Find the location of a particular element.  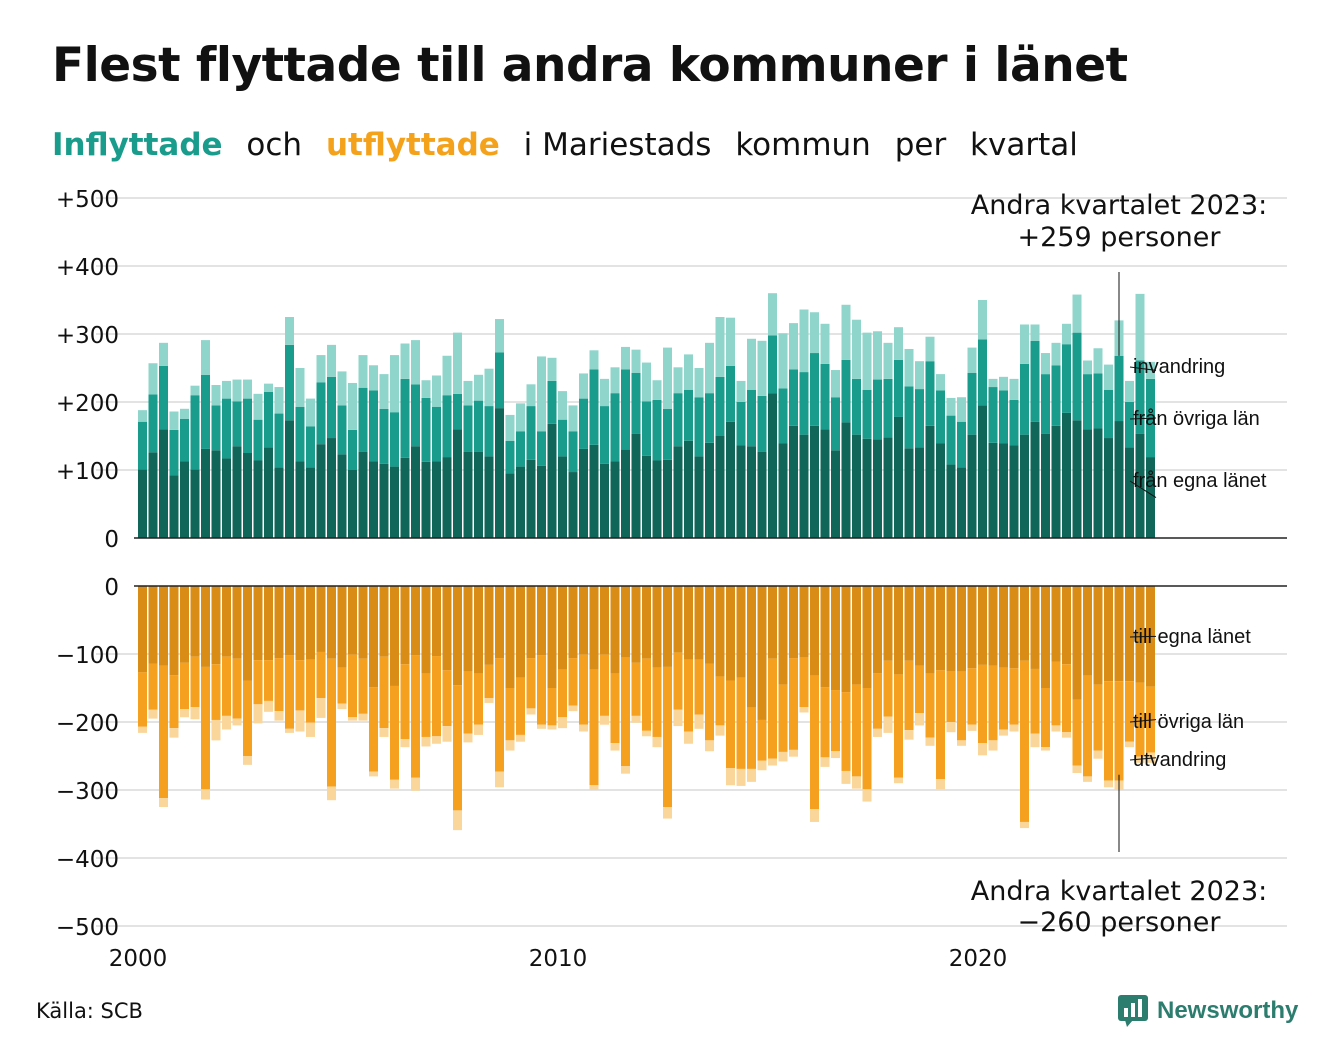

annotation-bottom-line2: −260 personer is located at coordinates (1119, 922).